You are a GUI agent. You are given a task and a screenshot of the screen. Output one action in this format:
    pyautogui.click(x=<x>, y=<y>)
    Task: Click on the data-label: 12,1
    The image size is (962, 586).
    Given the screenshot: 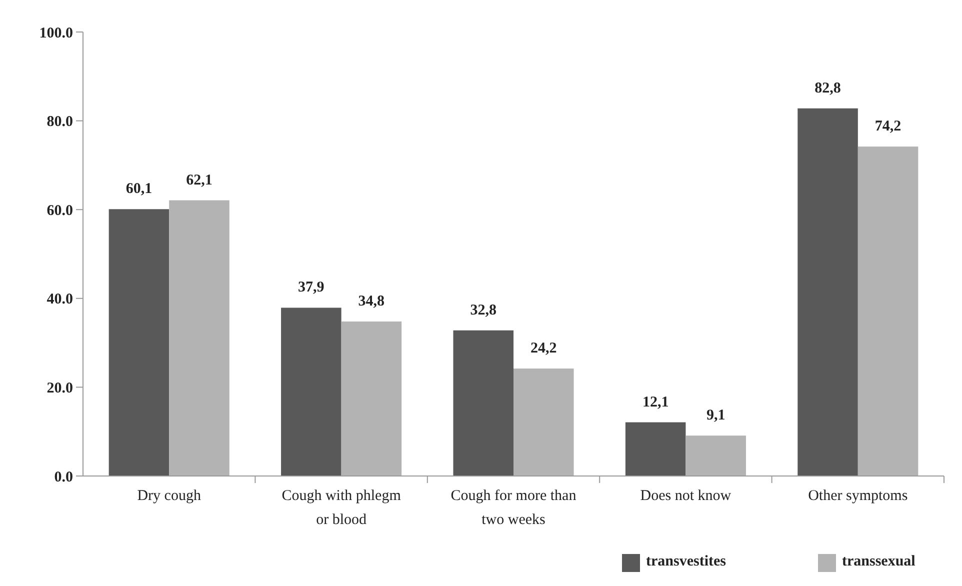 What is the action you would take?
    pyautogui.click(x=655, y=402)
    